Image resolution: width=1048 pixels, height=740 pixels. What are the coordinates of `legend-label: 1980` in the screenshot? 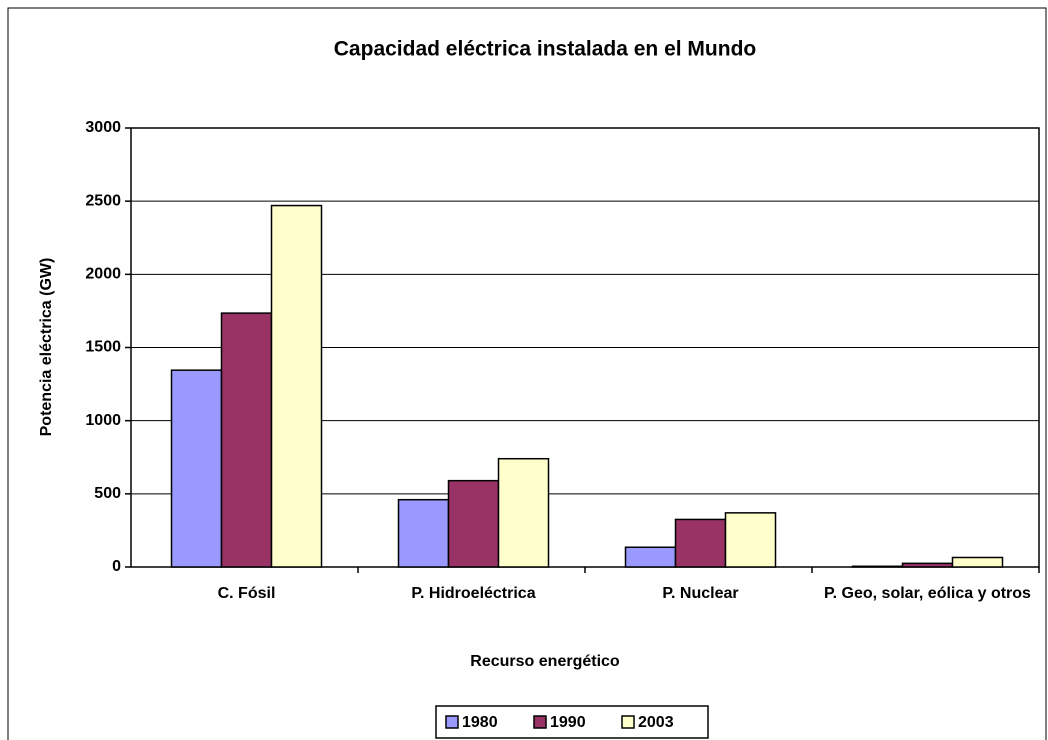 It's located at (480, 722).